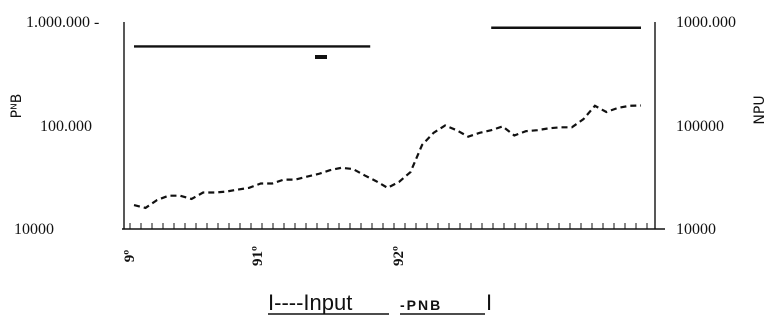 This screenshot has height=324, width=771. I want to click on y-left-tick-label: 10000, so click(34, 229).